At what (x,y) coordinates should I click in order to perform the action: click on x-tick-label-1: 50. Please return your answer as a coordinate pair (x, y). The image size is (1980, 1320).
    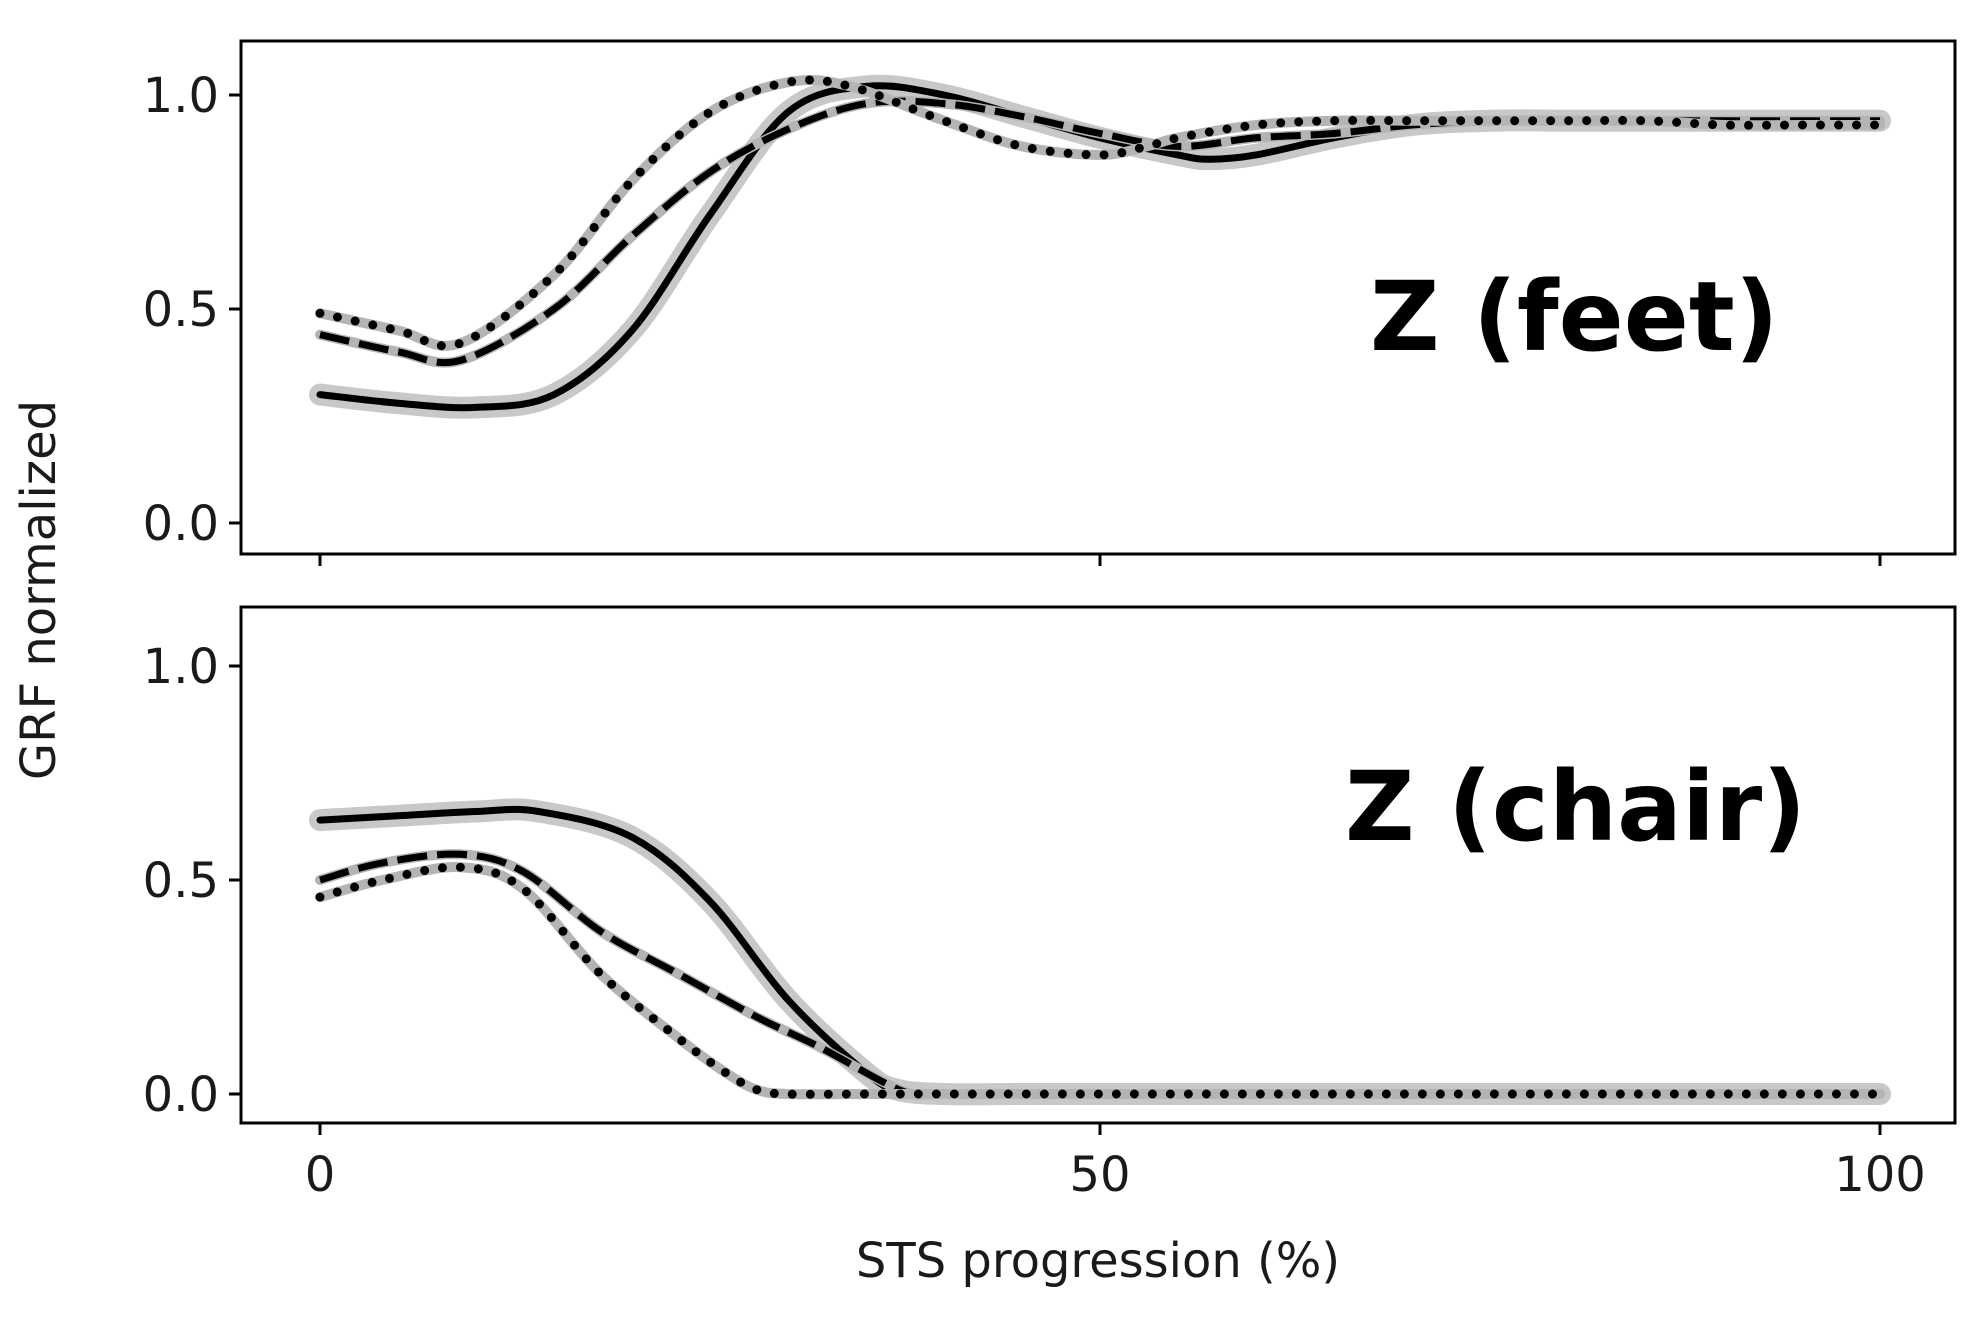
    Looking at the image, I should click on (1099, 1175).